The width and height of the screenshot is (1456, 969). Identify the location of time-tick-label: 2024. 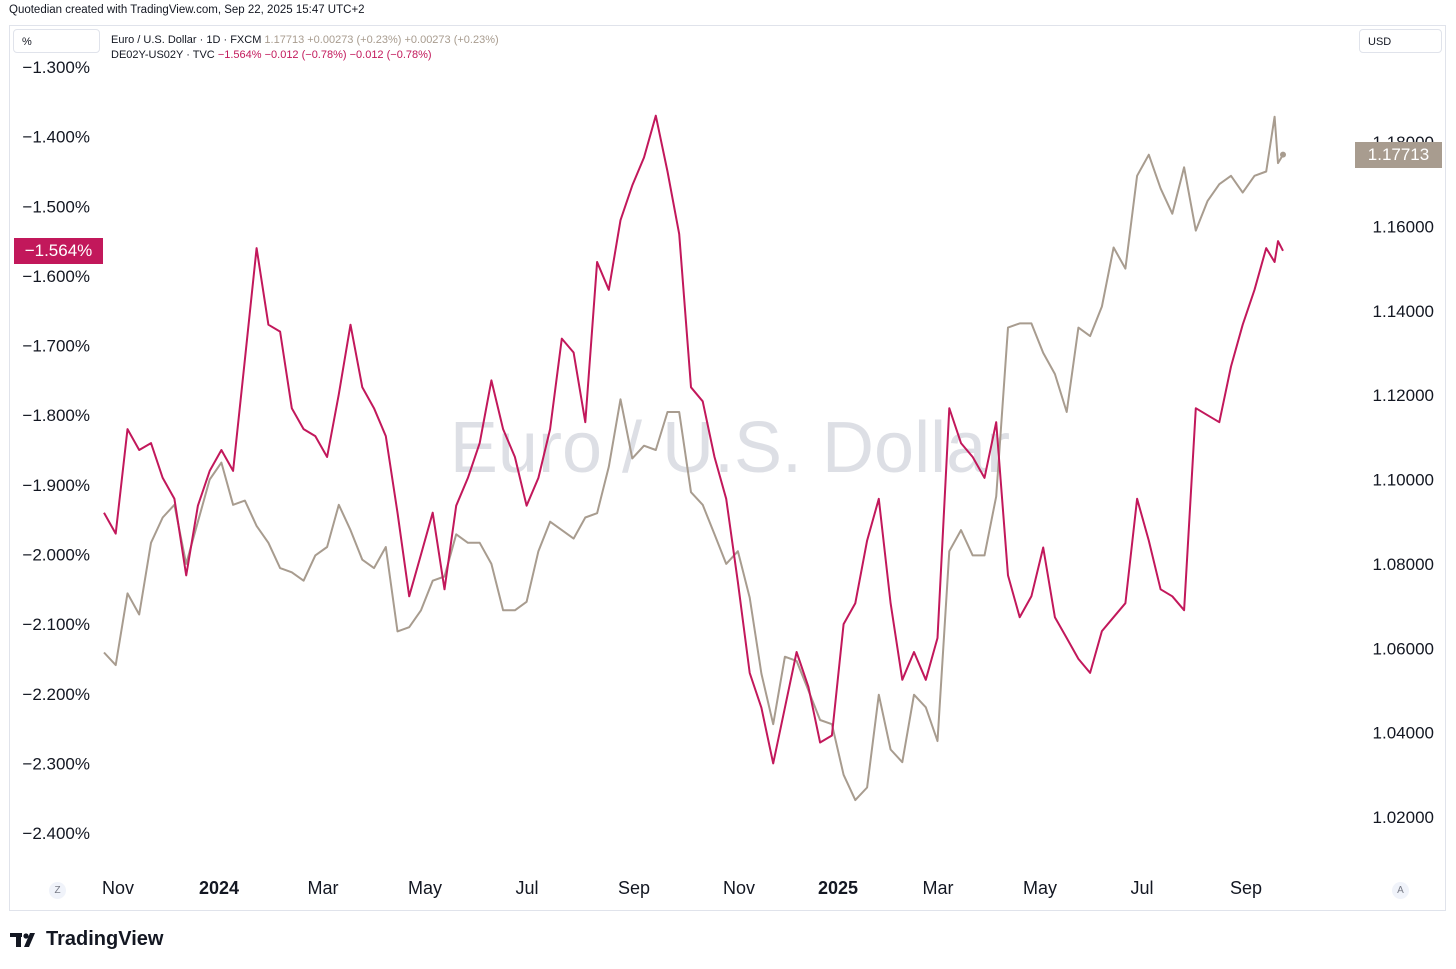
(219, 888).